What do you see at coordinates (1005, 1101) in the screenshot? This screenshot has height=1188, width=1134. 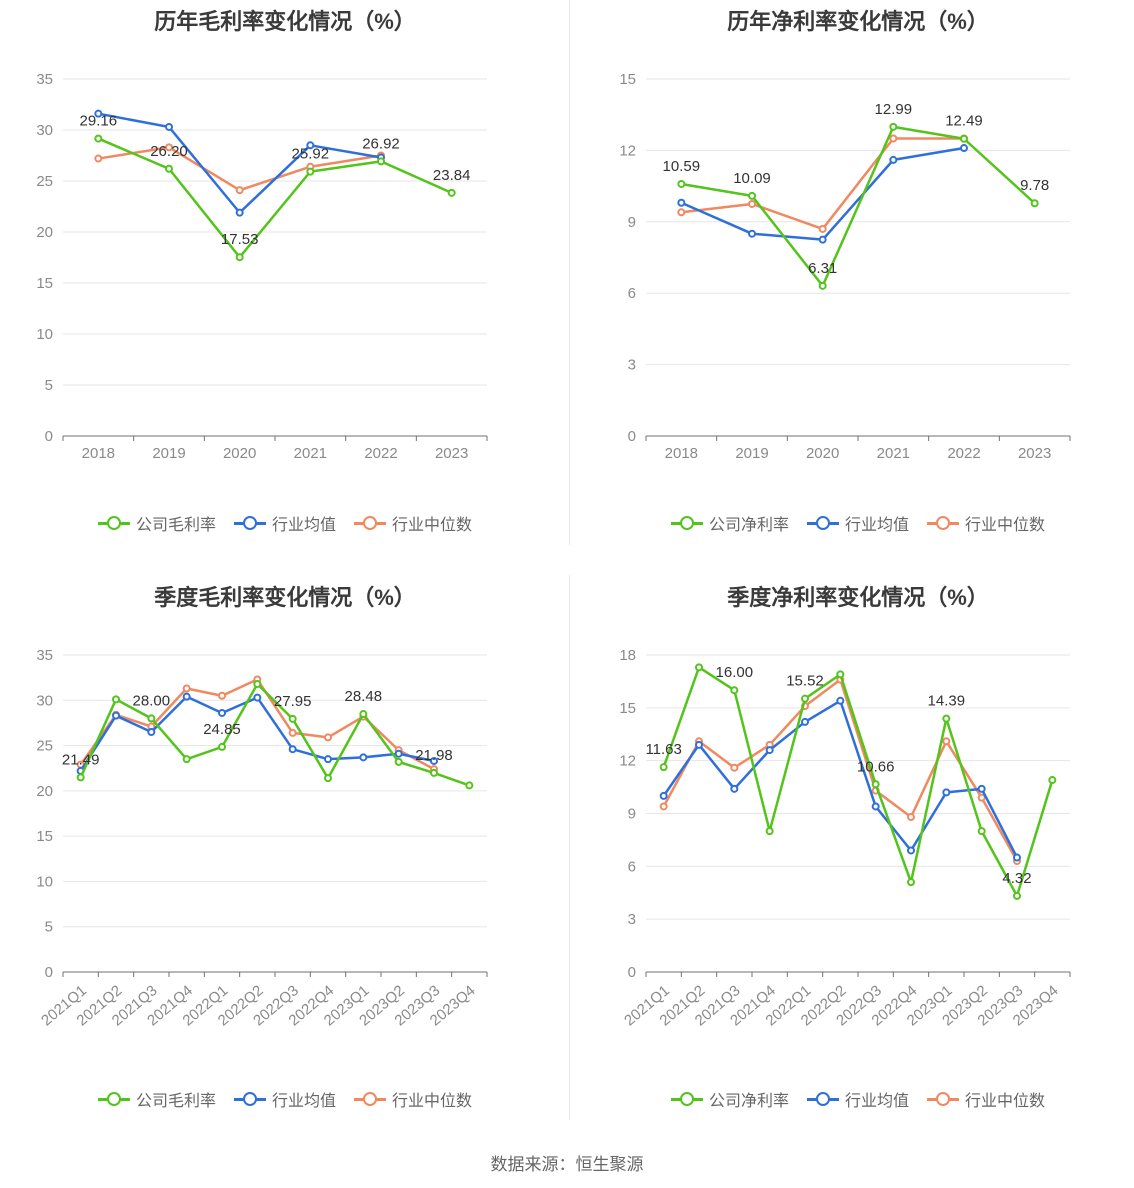 I see `legend-label: 行业中位数` at bounding box center [1005, 1101].